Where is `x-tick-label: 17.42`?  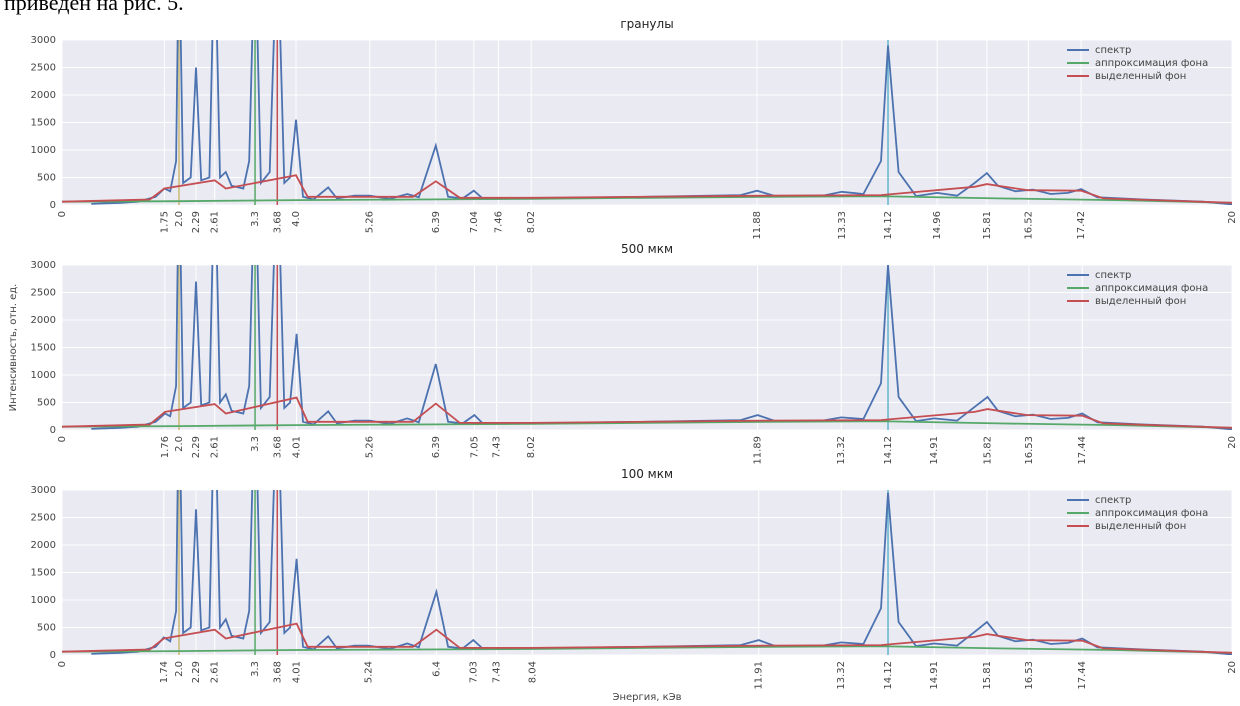
x-tick-label: 17.42 is located at coordinates (1081, 225).